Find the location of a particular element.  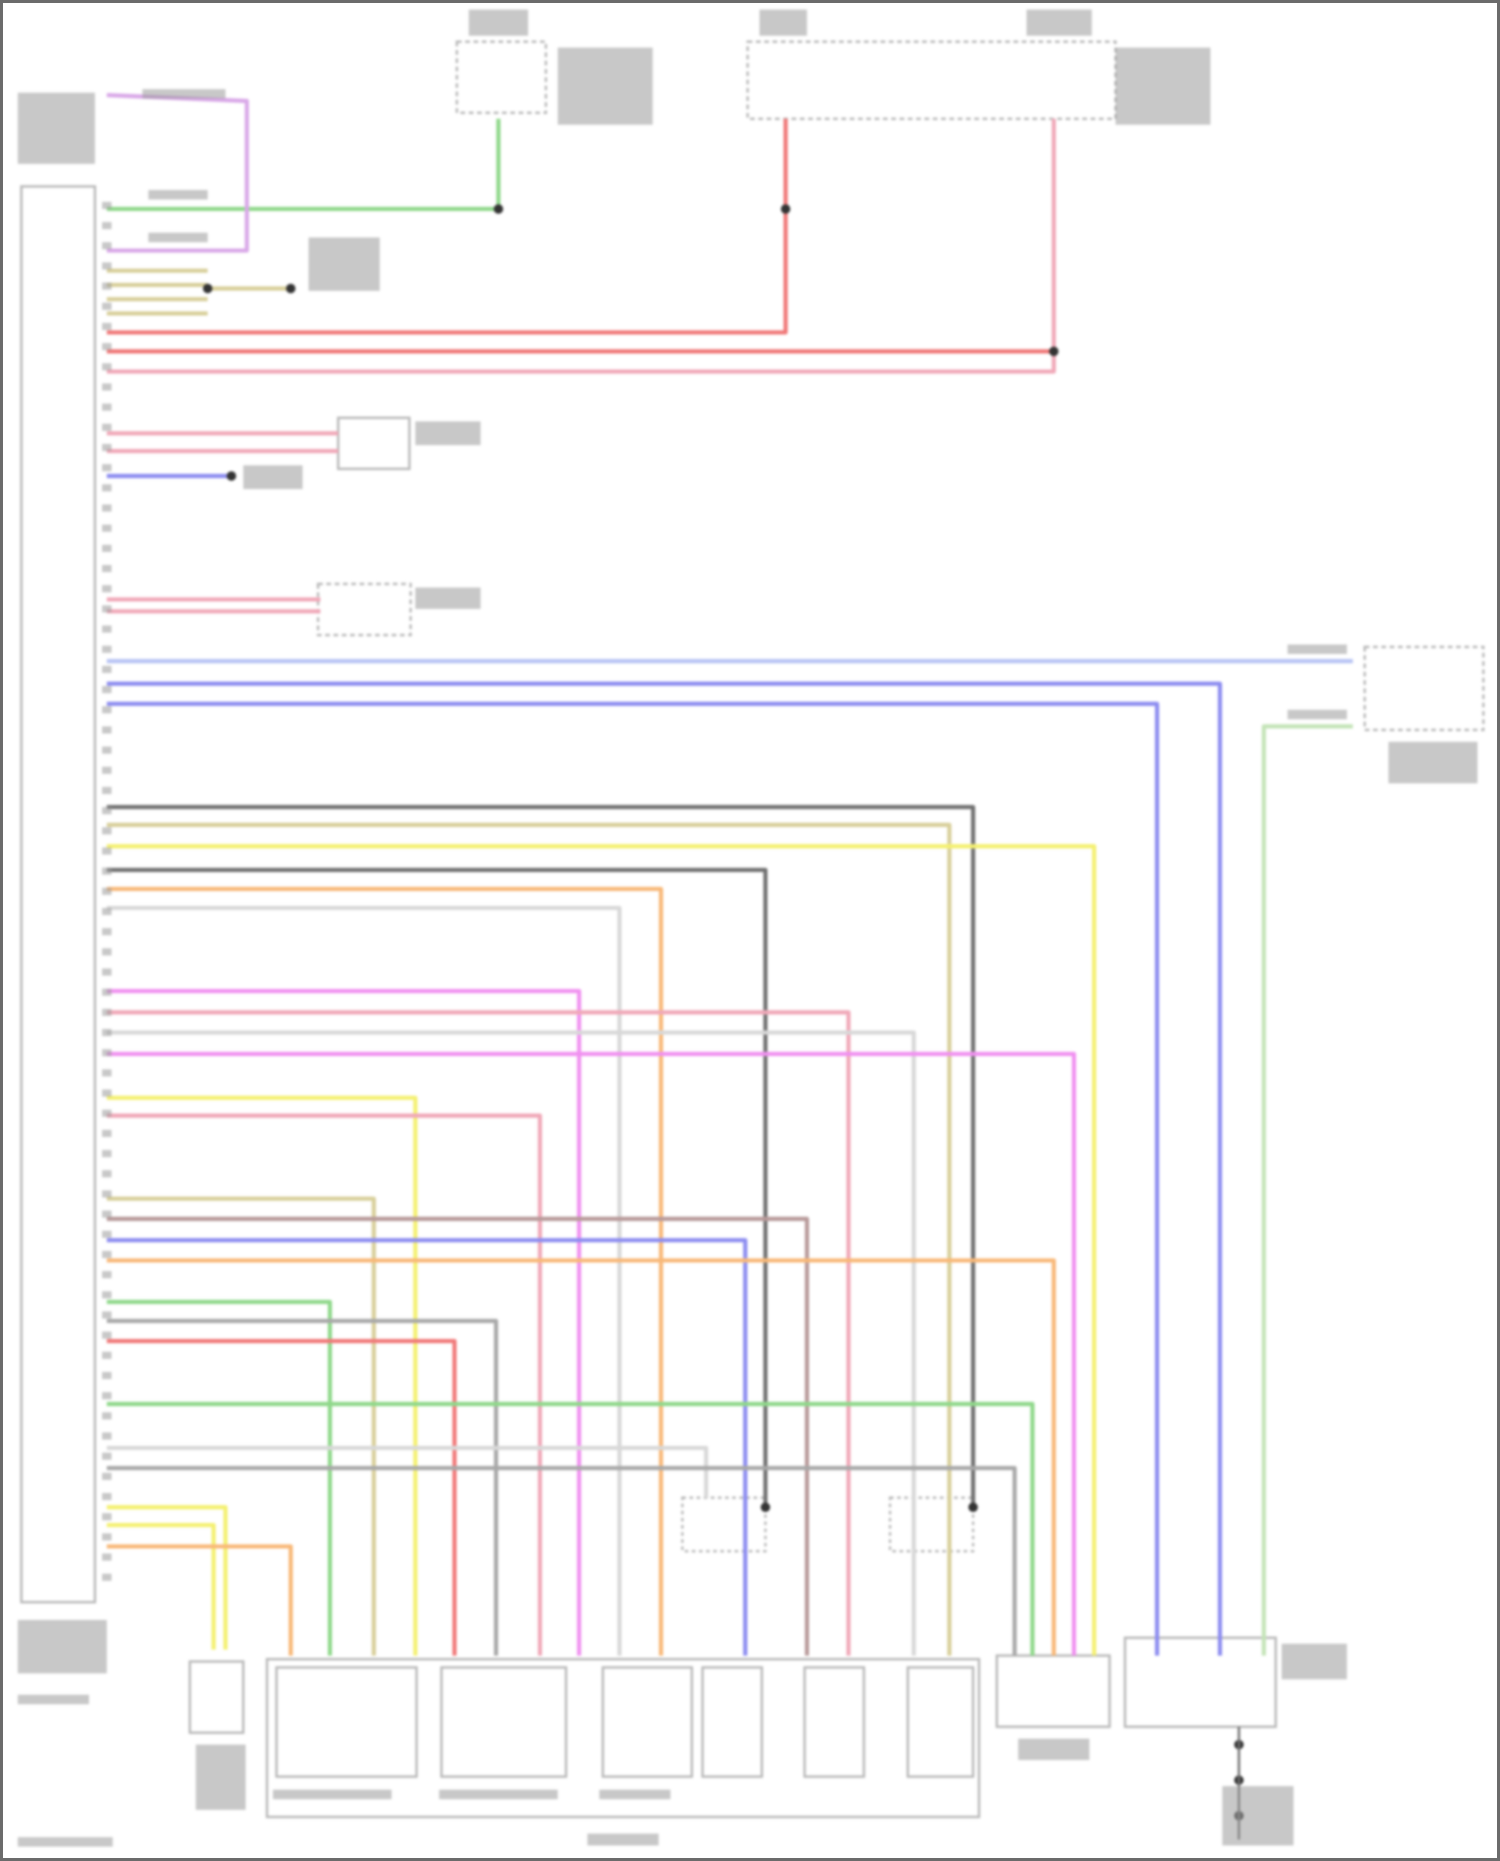

sensor-component-box is located at coordinates (216, 1697).